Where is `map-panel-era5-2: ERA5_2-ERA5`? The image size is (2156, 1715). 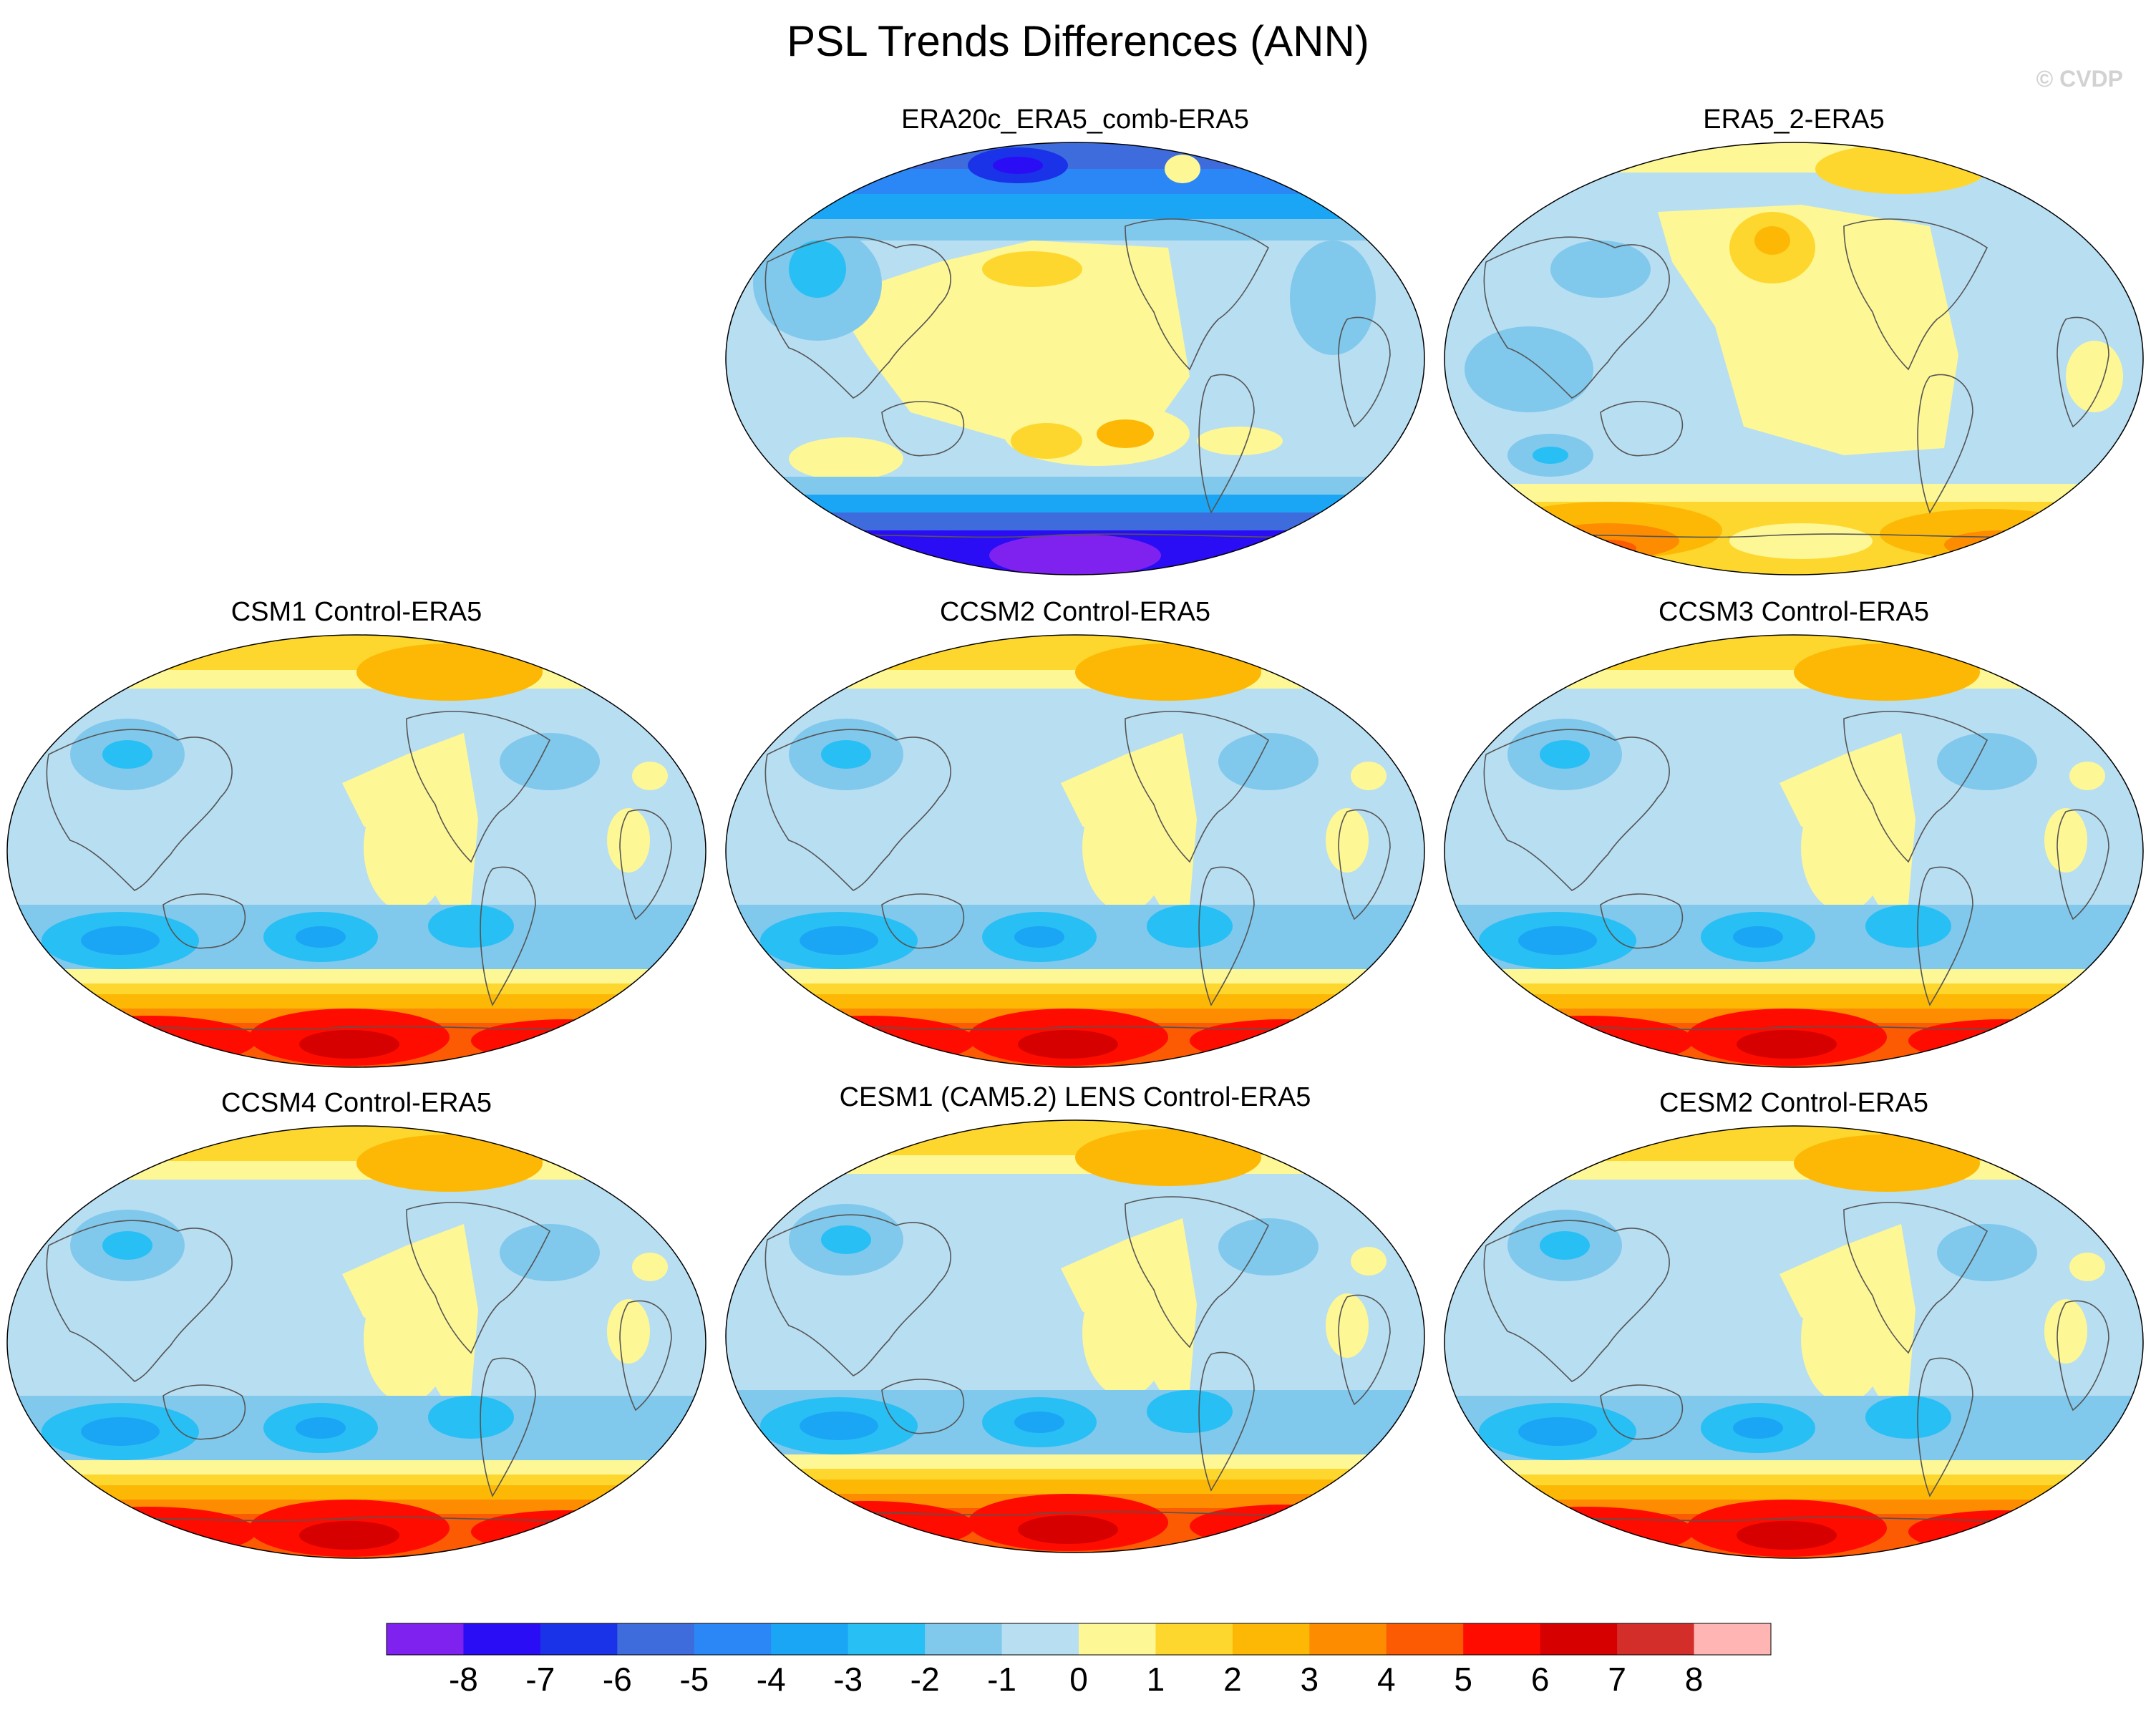 map-panel-era5-2: ERA5_2-ERA5 is located at coordinates (1794, 345).